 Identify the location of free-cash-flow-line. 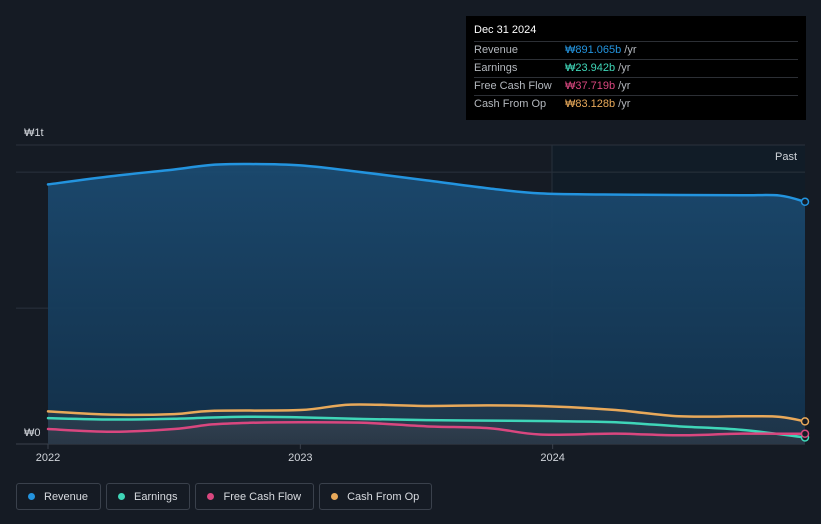
(426, 428).